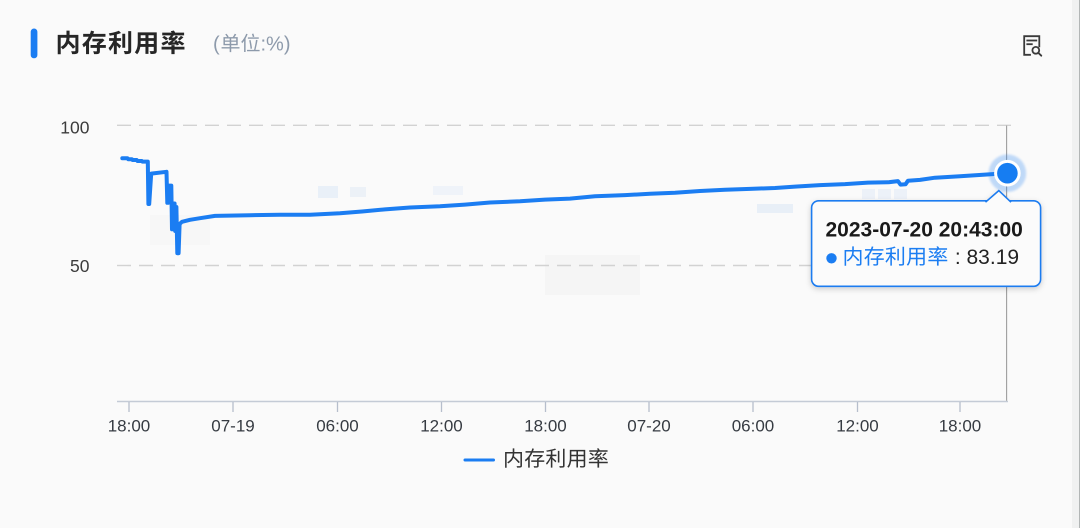  Describe the element at coordinates (80, 266) in the screenshot. I see `svg-text: 50` at that location.